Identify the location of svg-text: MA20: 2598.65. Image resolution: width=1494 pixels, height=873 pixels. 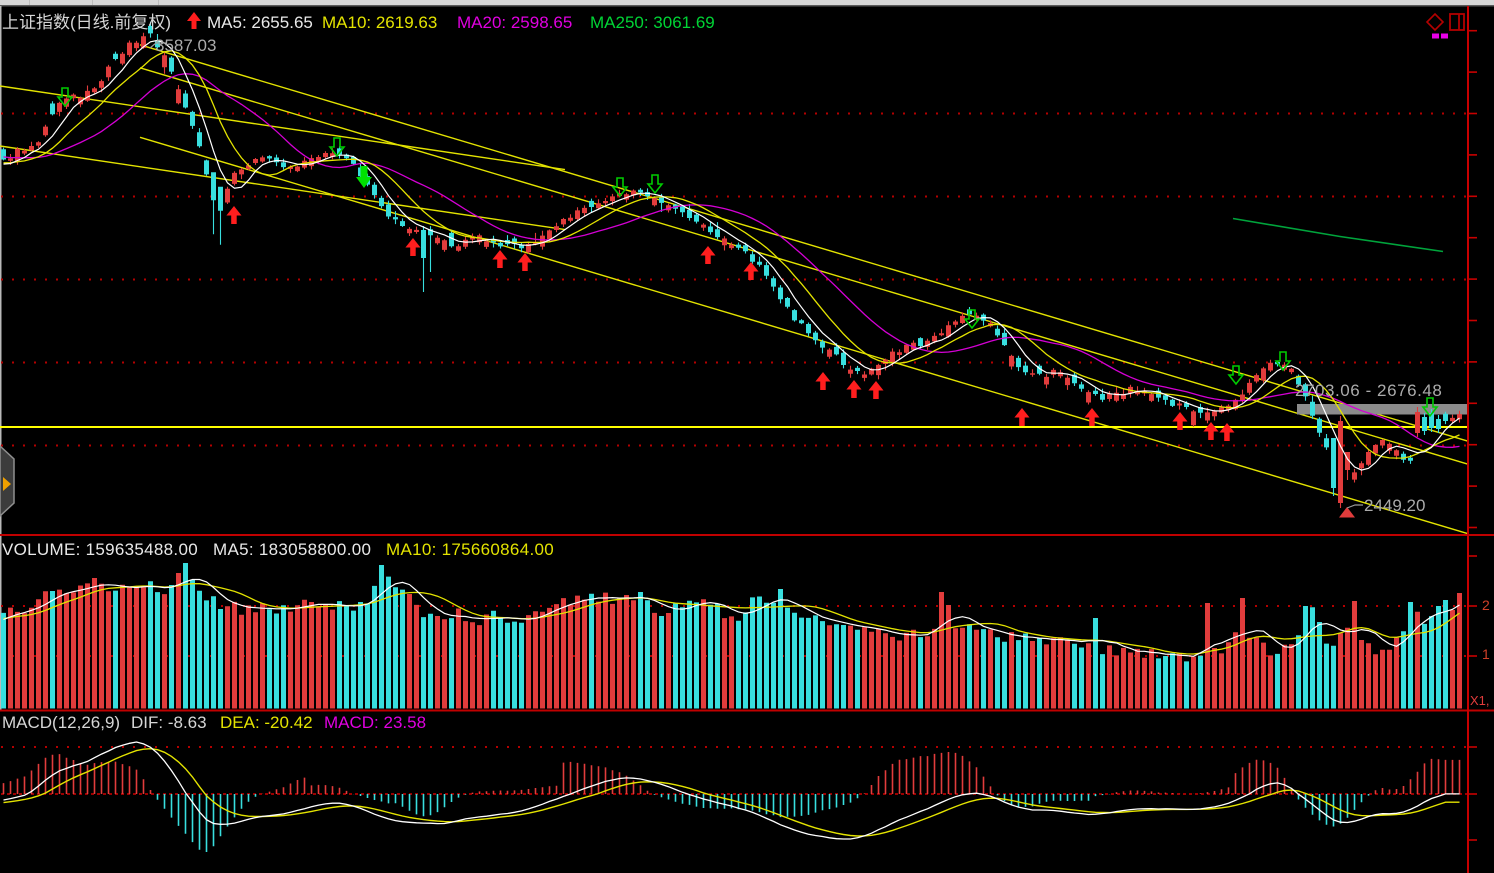
(514, 22).